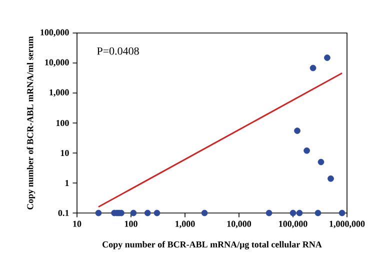 This screenshot has width=382, height=273. I want to click on y-tick-label: 10,000, so click(57, 63).